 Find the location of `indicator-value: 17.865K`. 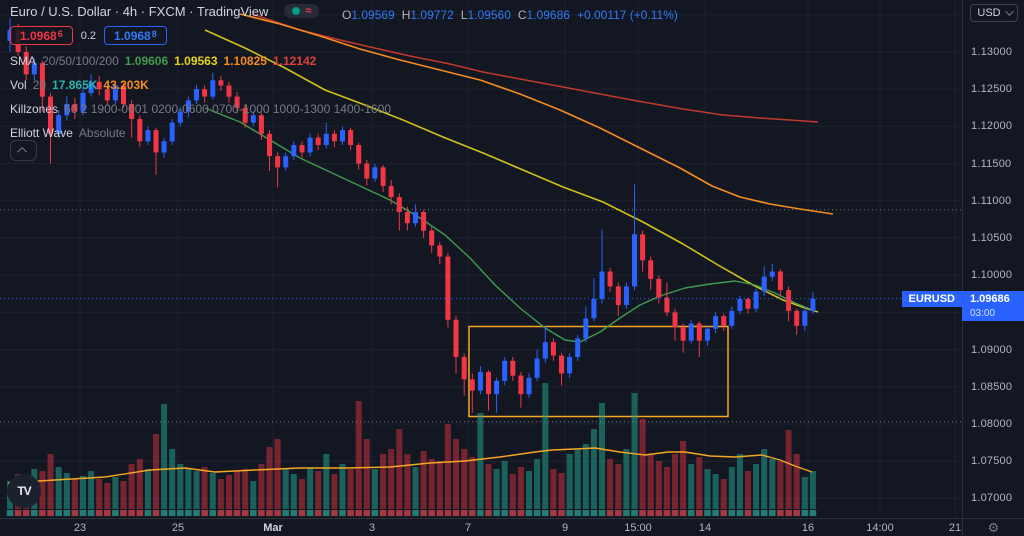

indicator-value: 17.865K is located at coordinates (75, 85).